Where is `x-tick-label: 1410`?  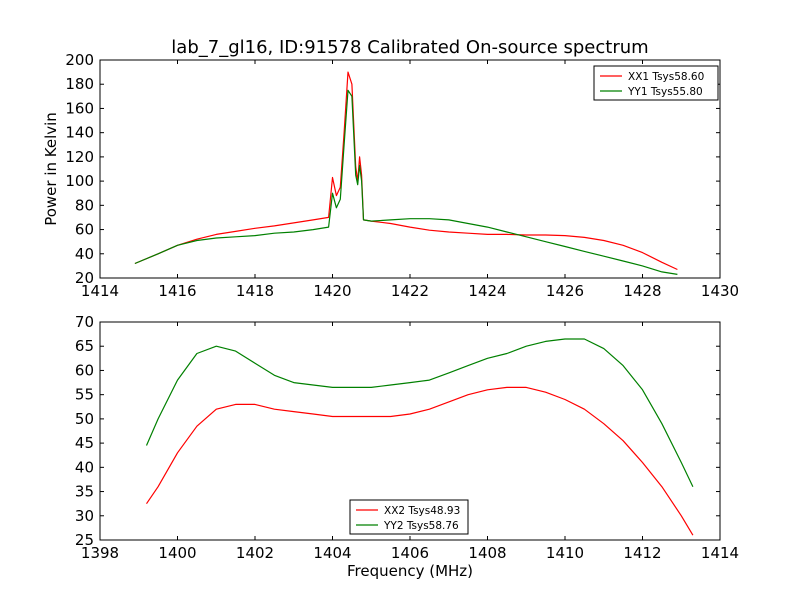 x-tick-label: 1410 is located at coordinates (565, 553).